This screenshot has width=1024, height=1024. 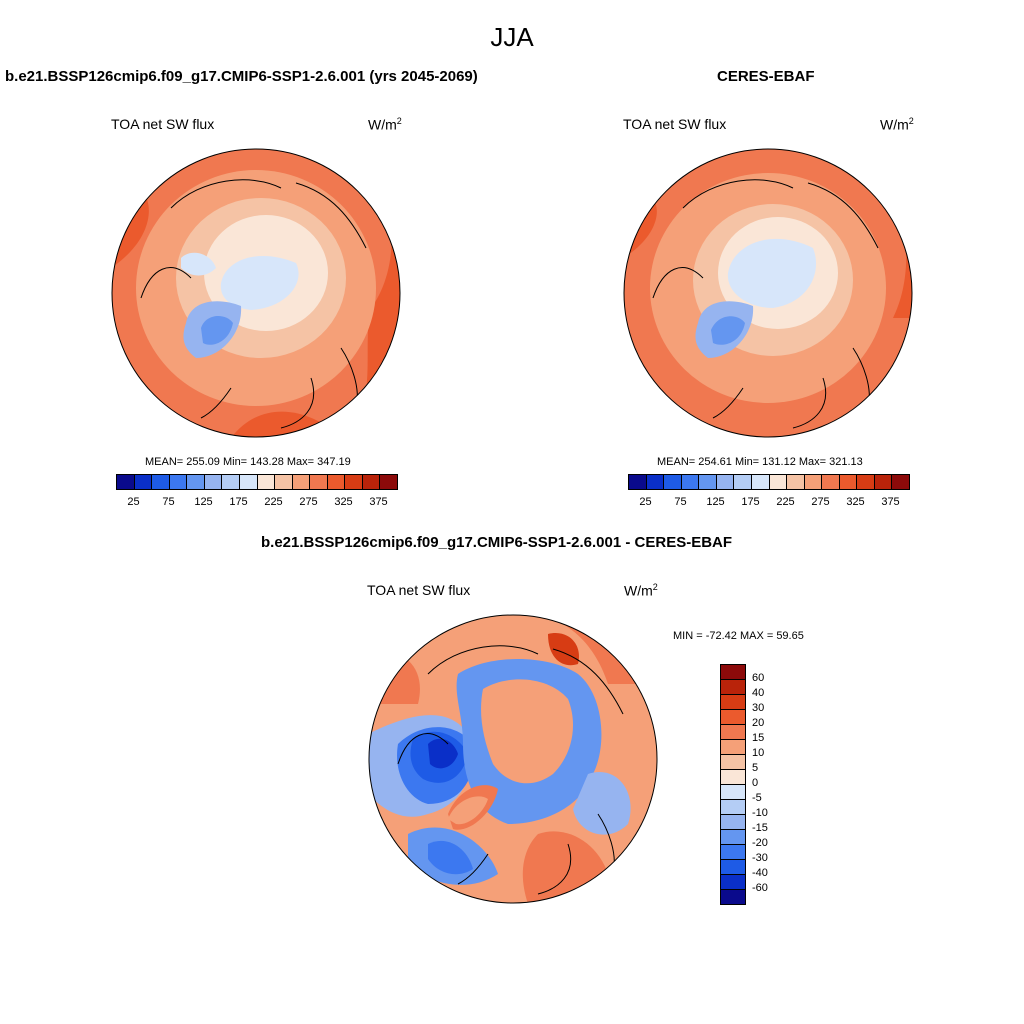 What do you see at coordinates (675, 124) in the screenshot?
I see `panel-2-field: TOA net SW flux` at bounding box center [675, 124].